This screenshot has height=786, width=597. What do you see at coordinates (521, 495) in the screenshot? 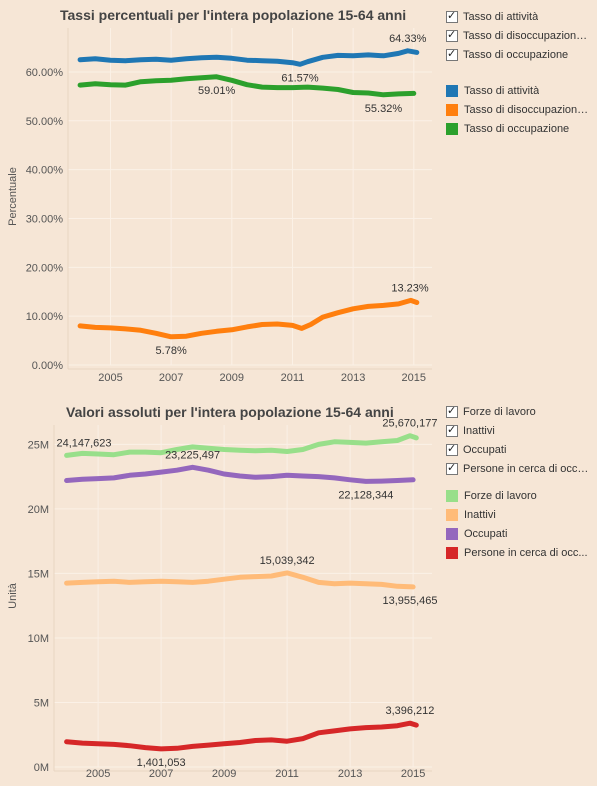
I see `legend-item-forze-di-lavoro: Forze di lavoro` at bounding box center [521, 495].